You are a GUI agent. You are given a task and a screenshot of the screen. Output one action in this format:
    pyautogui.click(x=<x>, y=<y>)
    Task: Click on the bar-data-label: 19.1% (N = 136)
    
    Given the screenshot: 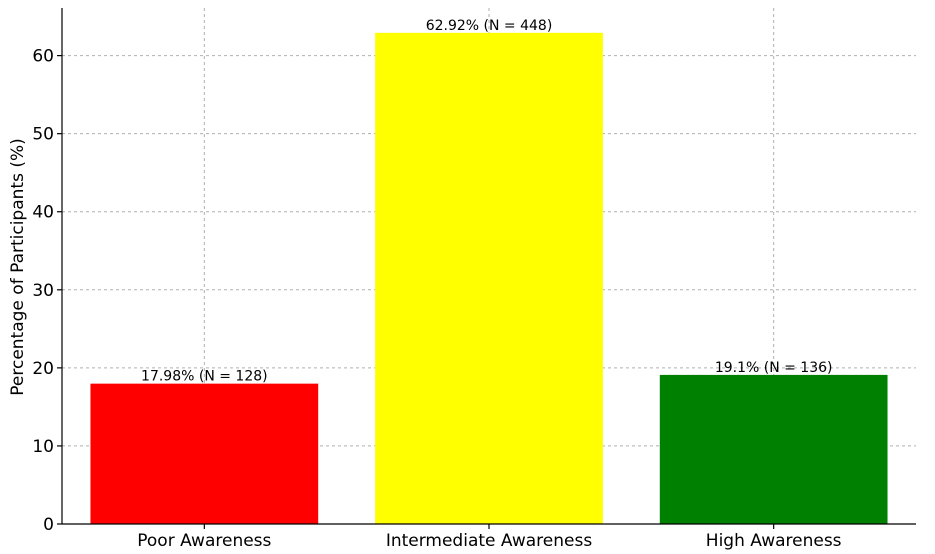 What is the action you would take?
    pyautogui.click(x=774, y=368)
    